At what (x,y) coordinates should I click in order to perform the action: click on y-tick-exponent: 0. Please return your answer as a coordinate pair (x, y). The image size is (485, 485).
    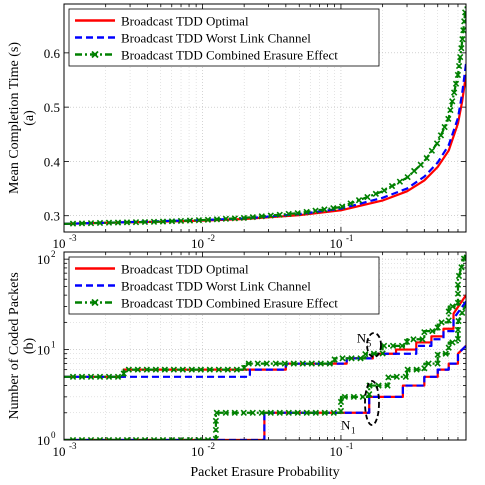
    Looking at the image, I should click on (53, 435).